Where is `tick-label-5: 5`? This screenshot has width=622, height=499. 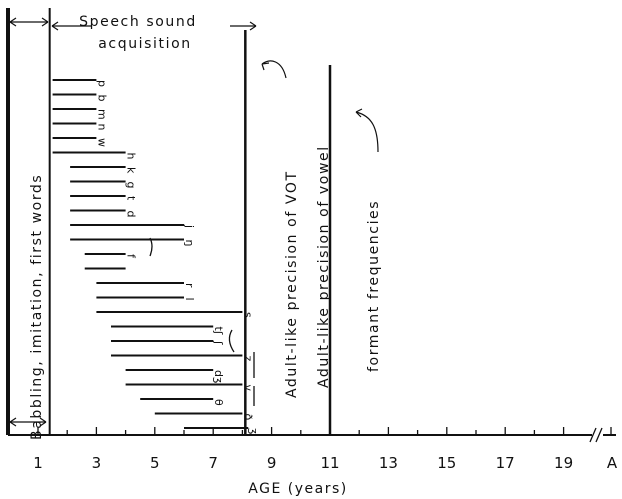
tick-label-5: 5 is located at coordinates (155, 463).